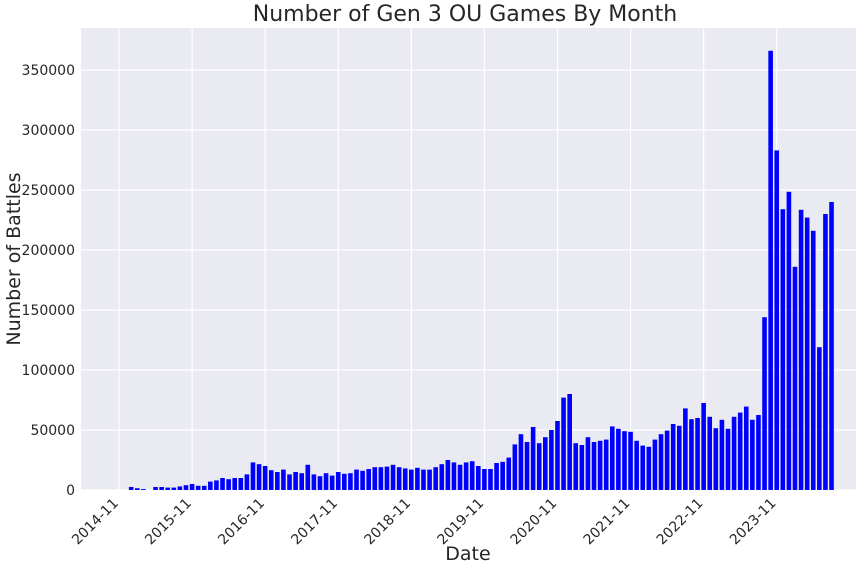  I want to click on x-tick-label: 2021-11, so click(607, 522).